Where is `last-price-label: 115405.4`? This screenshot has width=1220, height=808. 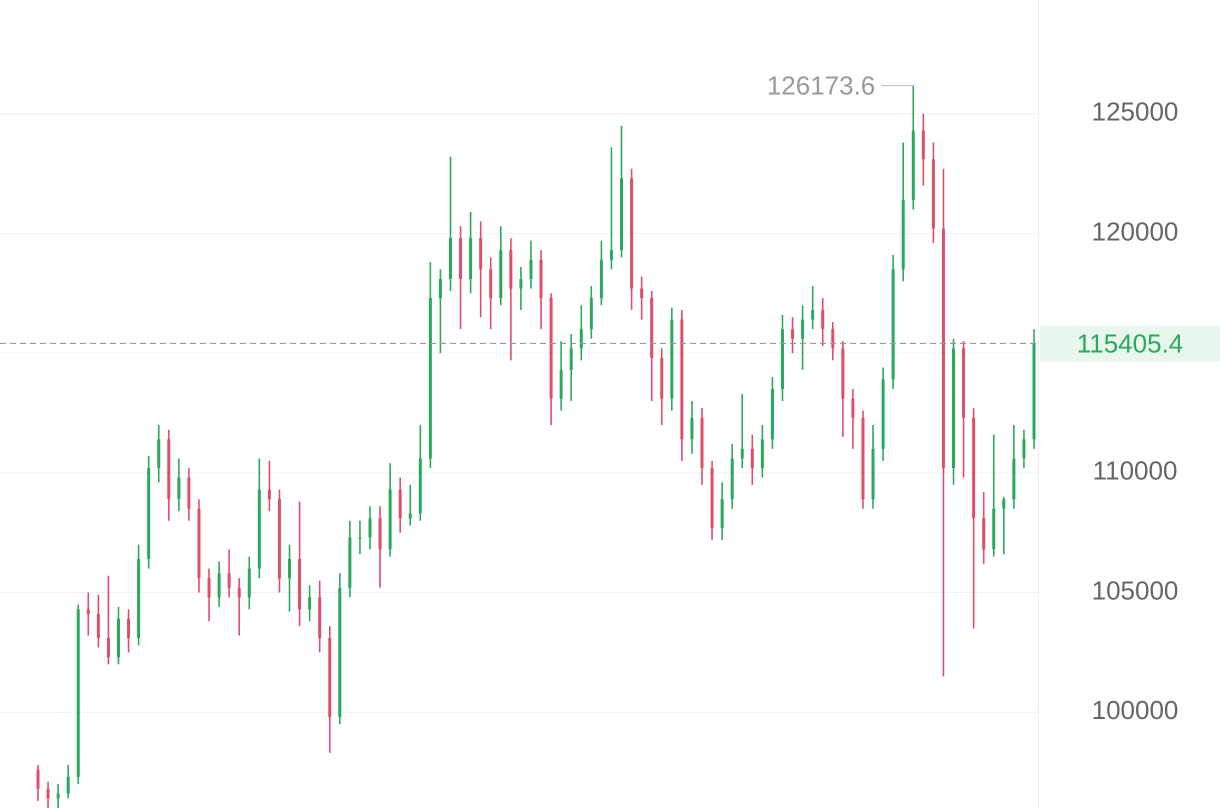
last-price-label: 115405.4 is located at coordinates (1130, 343).